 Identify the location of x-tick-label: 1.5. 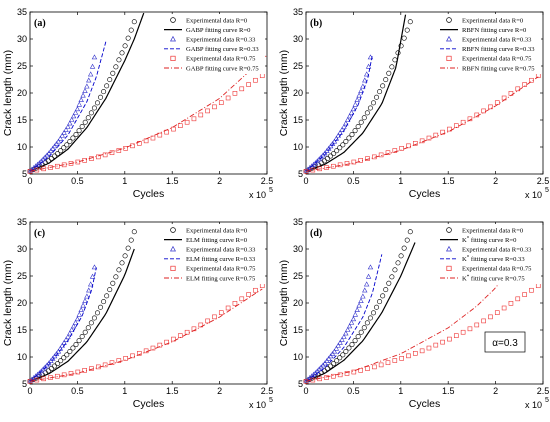
(448, 391).